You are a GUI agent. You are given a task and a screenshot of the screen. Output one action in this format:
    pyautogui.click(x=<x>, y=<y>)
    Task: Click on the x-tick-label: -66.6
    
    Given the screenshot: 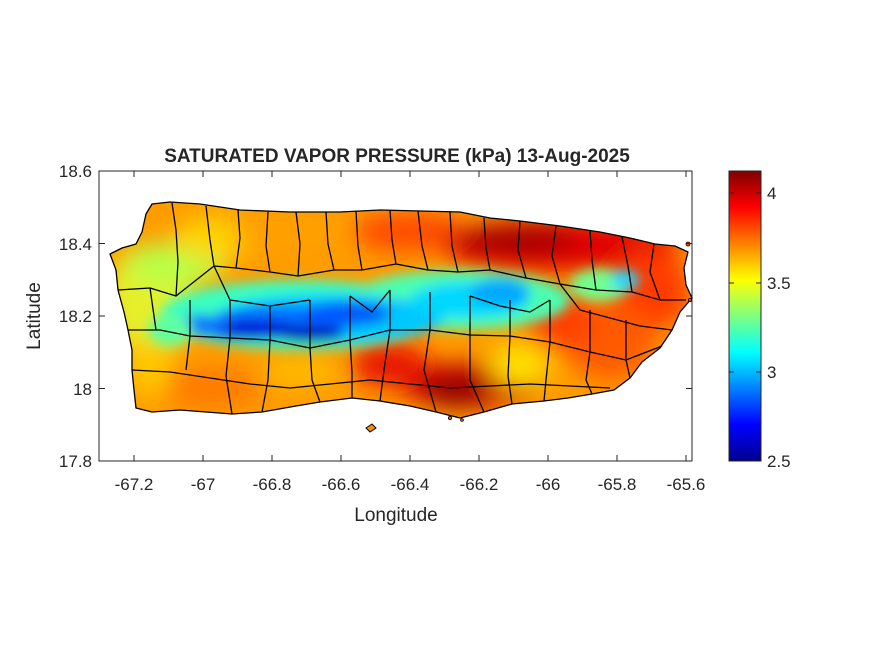 What is the action you would take?
    pyautogui.click(x=341, y=484)
    